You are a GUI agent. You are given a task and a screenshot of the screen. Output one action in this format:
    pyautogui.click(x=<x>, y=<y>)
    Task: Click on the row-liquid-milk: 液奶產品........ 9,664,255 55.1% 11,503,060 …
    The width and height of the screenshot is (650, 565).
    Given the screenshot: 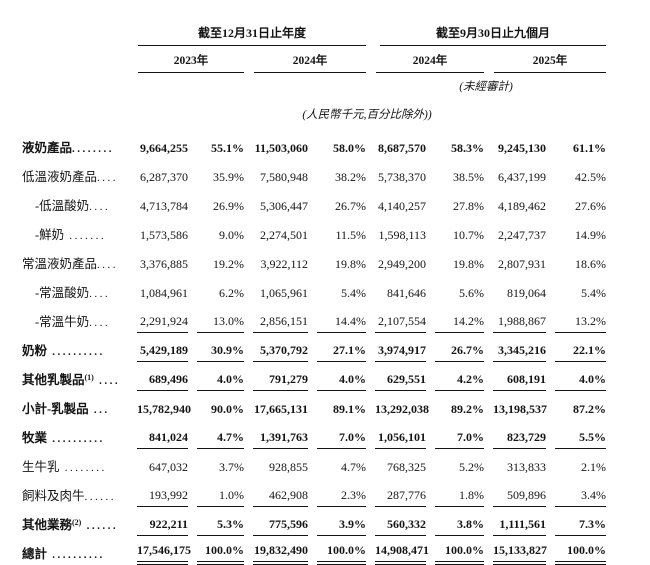 What is the action you would take?
    pyautogui.click(x=314, y=144)
    